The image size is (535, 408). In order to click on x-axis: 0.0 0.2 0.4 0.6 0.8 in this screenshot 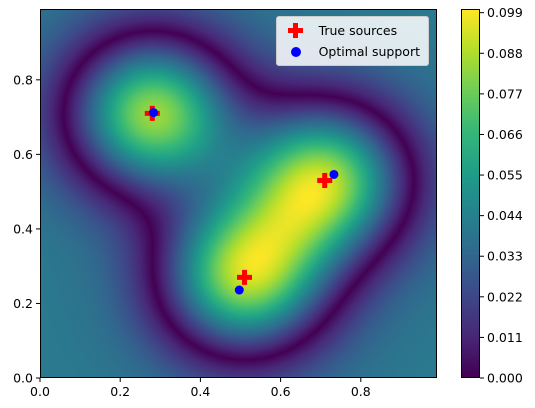, I will do `click(200, 388)`.